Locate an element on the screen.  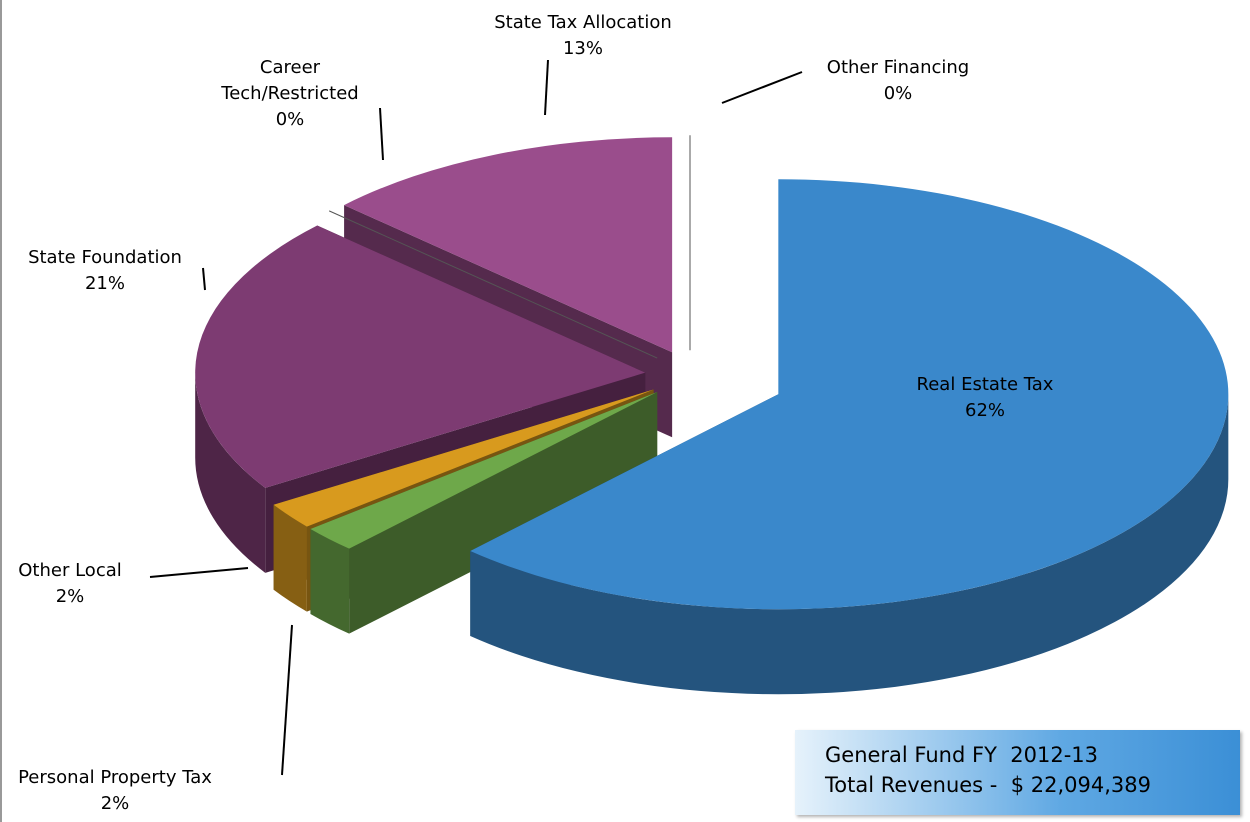
annotation: Total Revenues - $ 22,094,389 is located at coordinates (988, 785).